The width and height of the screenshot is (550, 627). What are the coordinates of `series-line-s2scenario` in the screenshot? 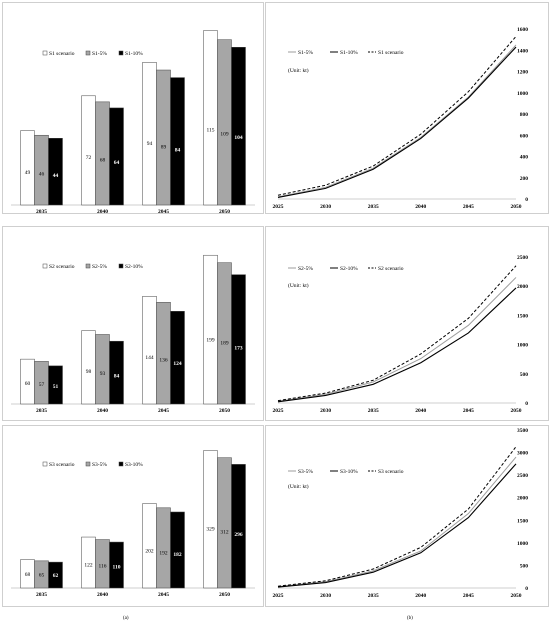 It's located at (397, 333).